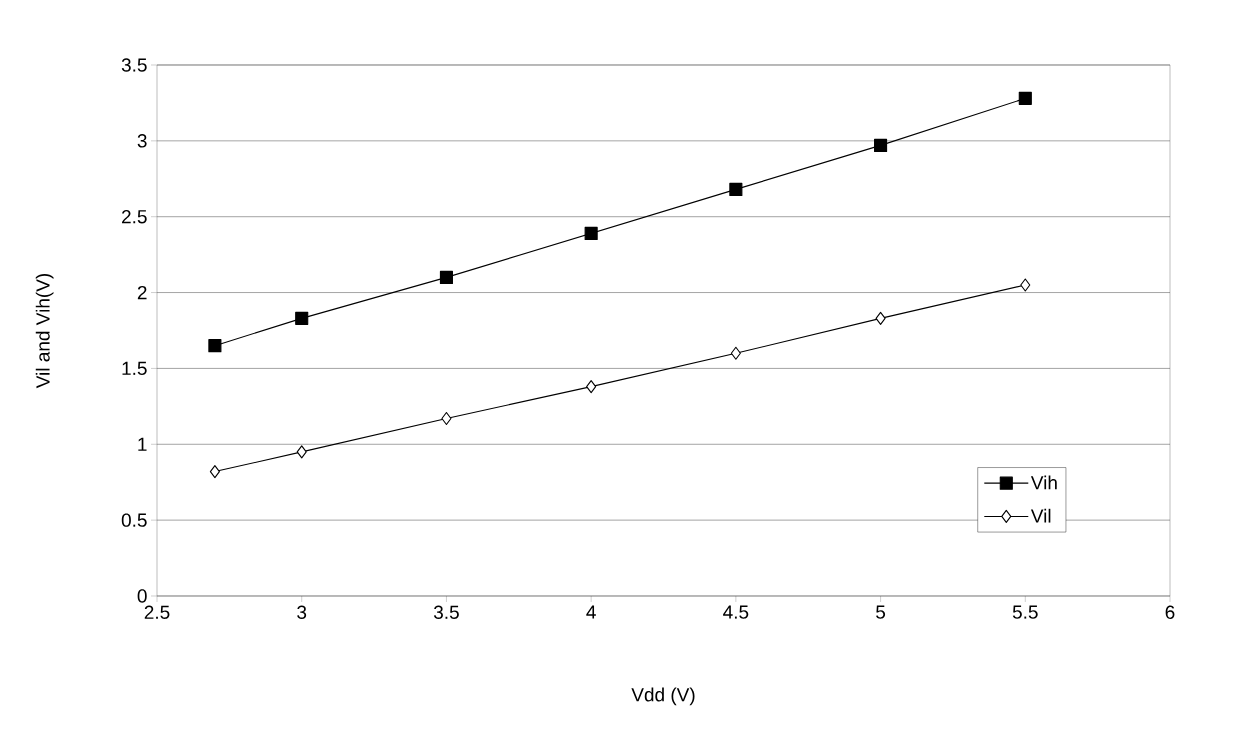  Describe the element at coordinates (142, 596) in the screenshot. I see `y-tick-label: 0` at that location.